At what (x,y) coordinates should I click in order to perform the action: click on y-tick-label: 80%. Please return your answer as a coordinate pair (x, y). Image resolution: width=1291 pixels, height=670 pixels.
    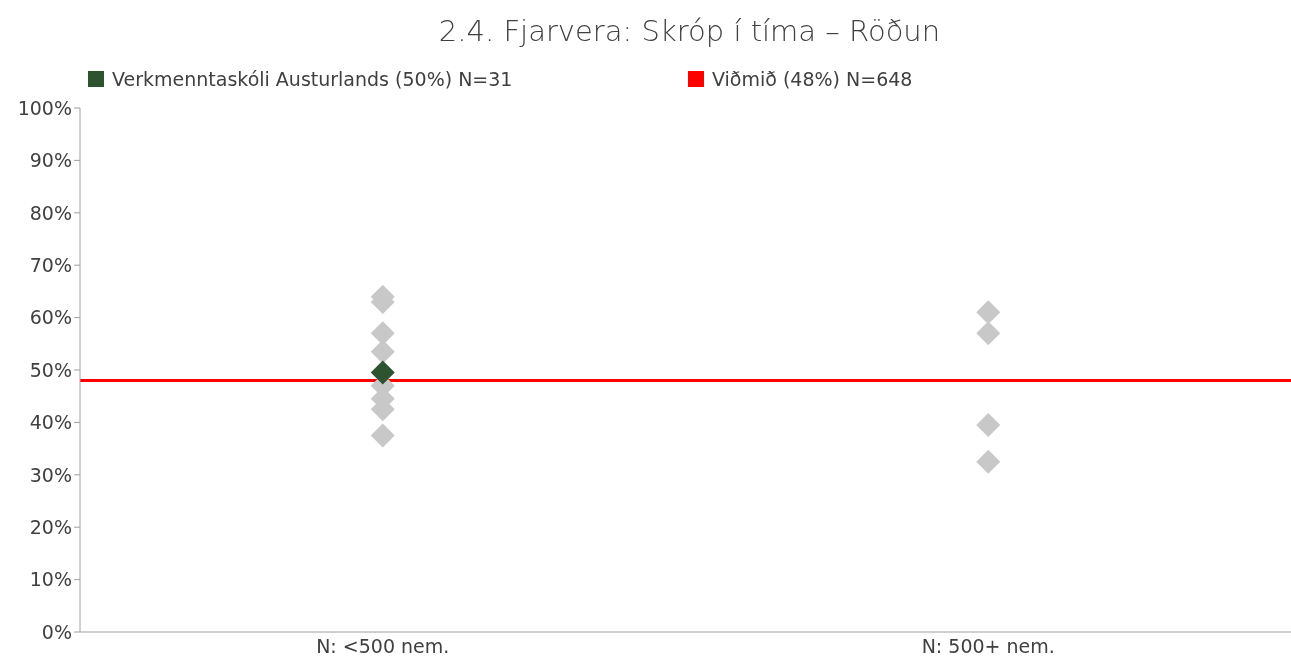
    Looking at the image, I should click on (50, 212).